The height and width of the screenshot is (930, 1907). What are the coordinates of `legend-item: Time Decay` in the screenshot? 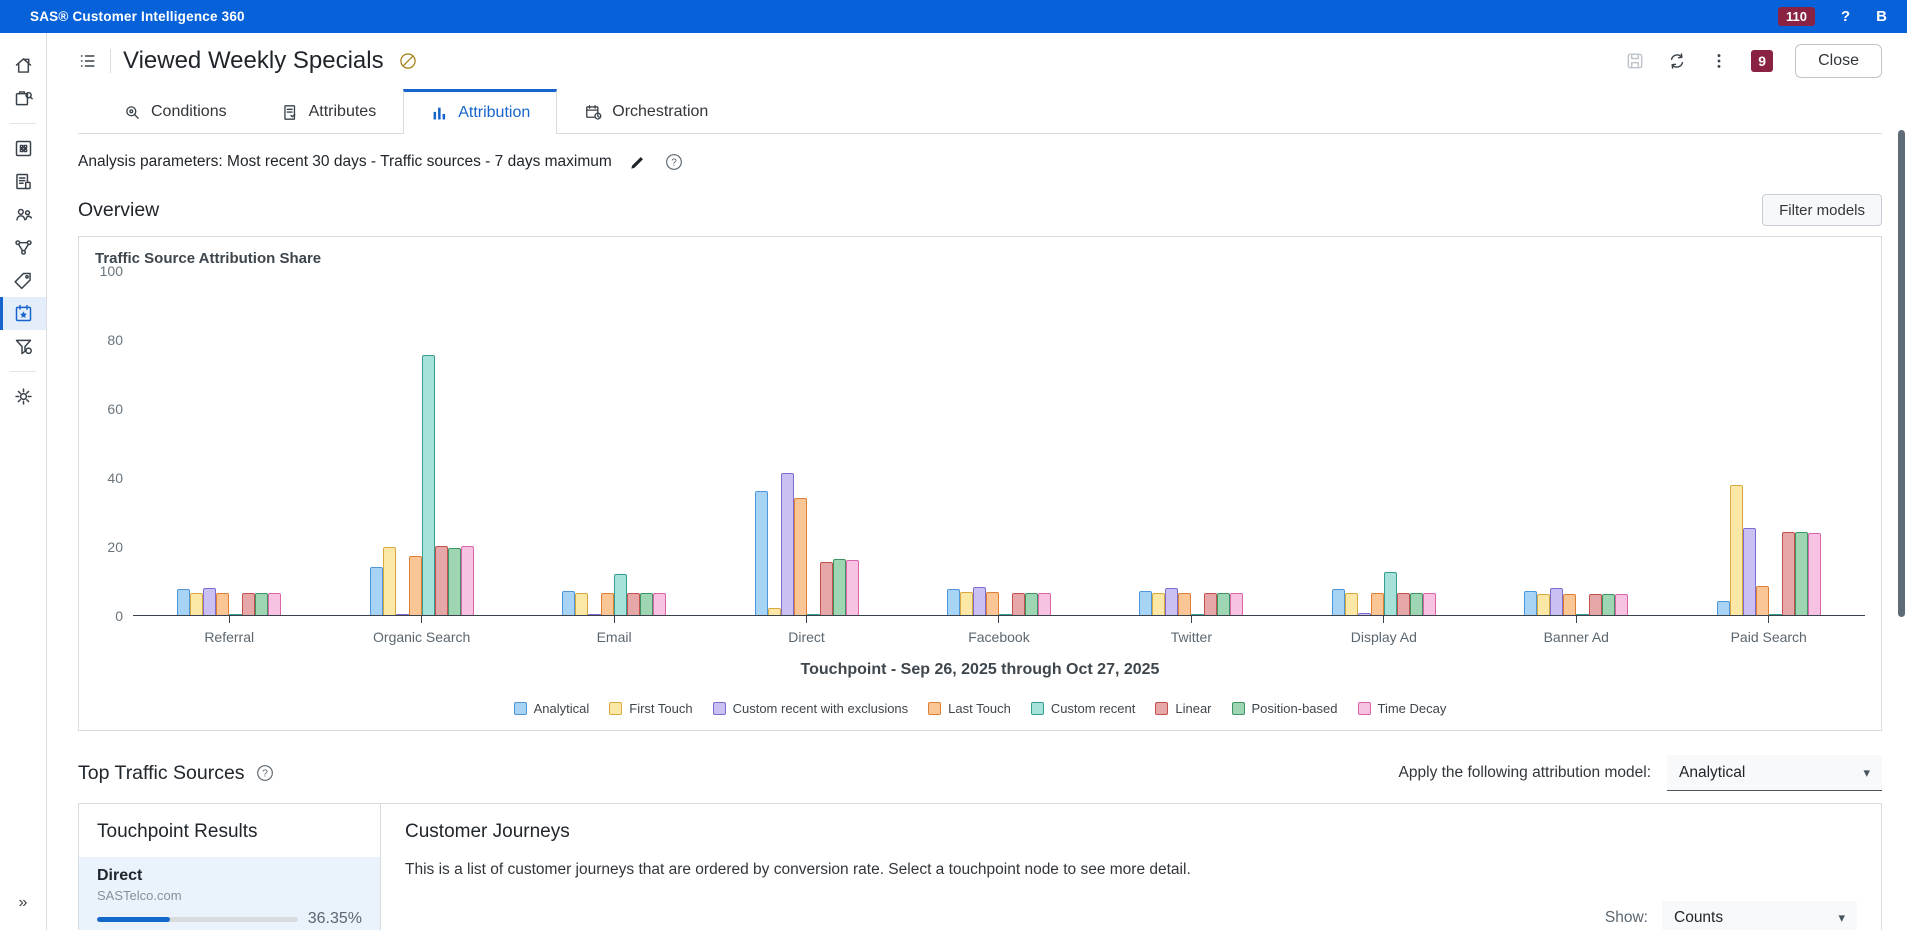 It's located at (1401, 708).